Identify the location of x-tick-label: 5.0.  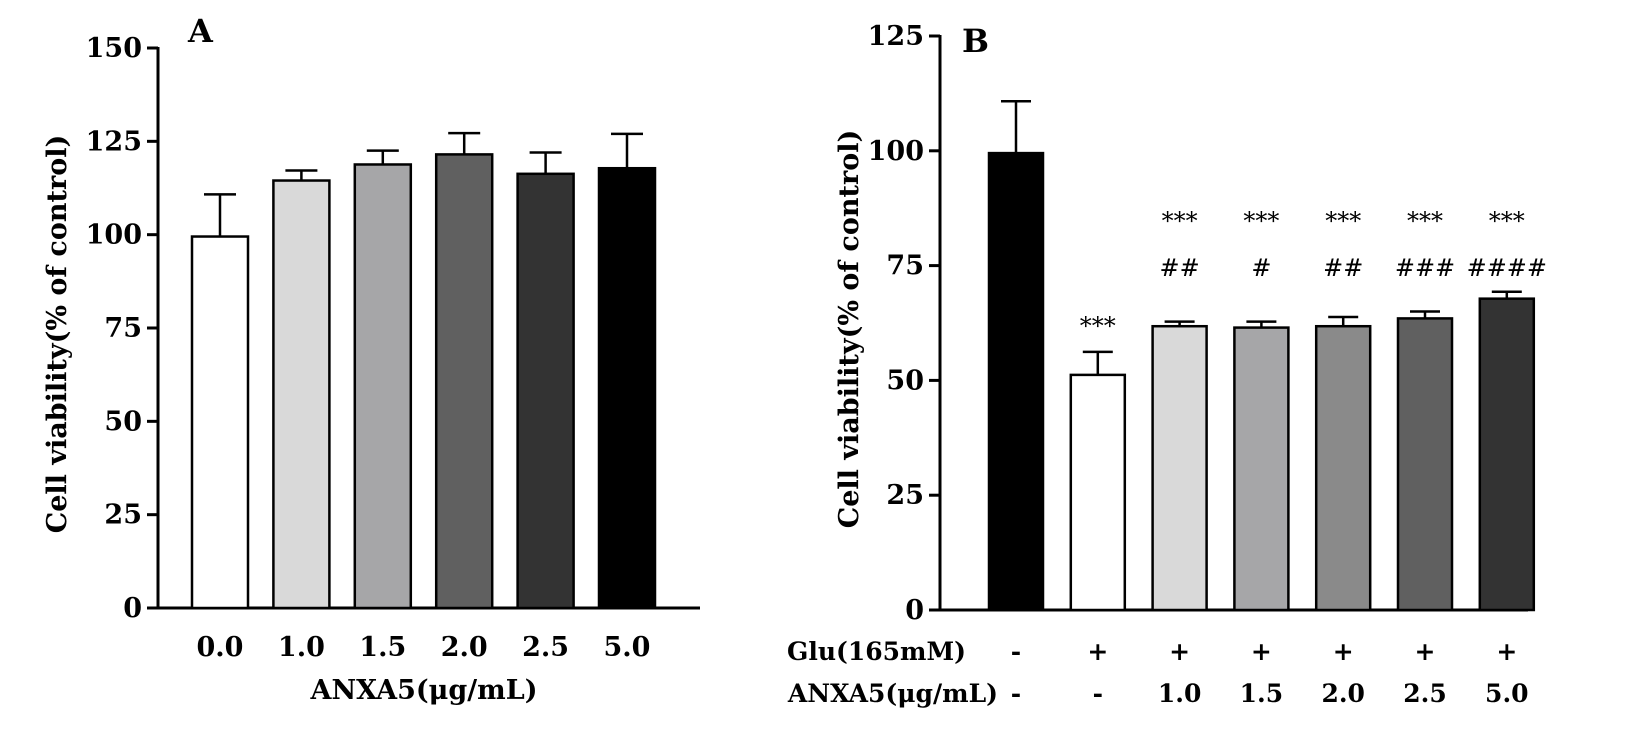
(627, 647).